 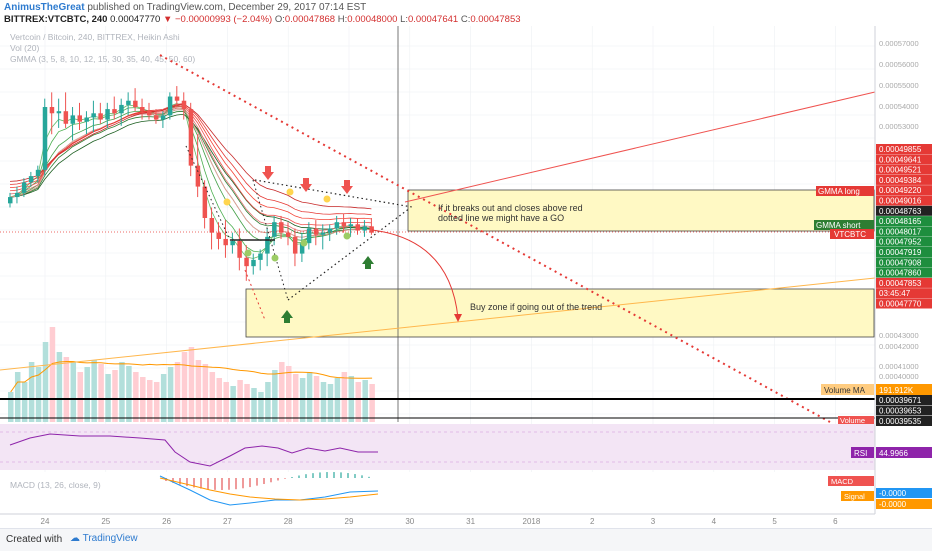 What do you see at coordinates (342, 19) in the screenshot?
I see `high-label: H:` at bounding box center [342, 19].